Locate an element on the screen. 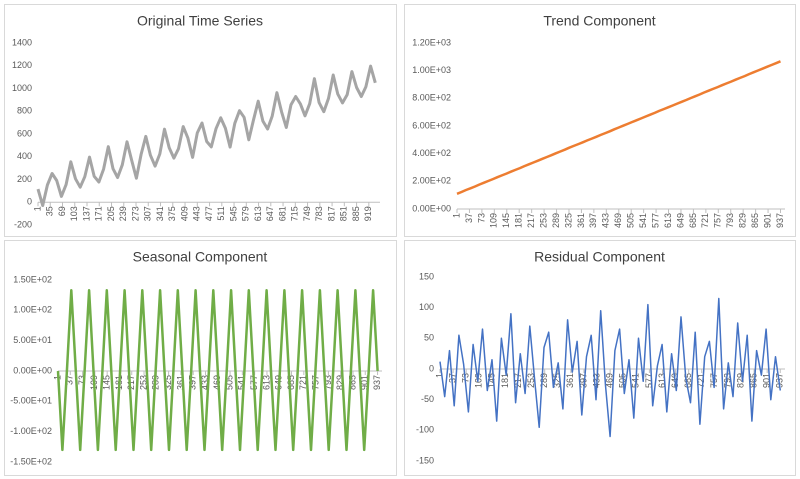  x-tick-label: 919 is located at coordinates (368, 213).